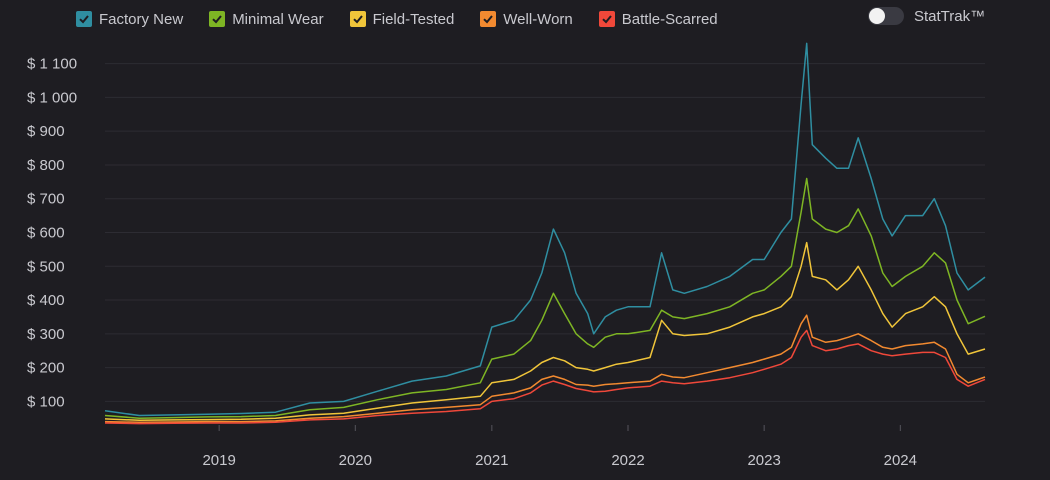  Describe the element at coordinates (46, 300) in the screenshot. I see `y-tick-label: $ 400` at that location.